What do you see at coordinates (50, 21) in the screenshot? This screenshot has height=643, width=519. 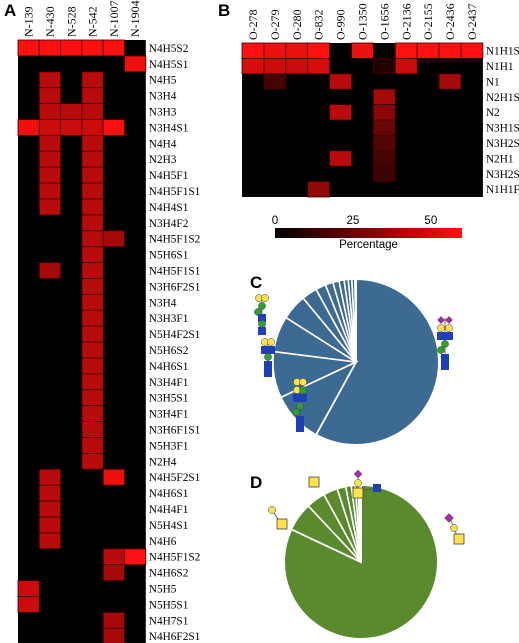 I see `heatmap-a-column-label: N-430` at bounding box center [50, 21].